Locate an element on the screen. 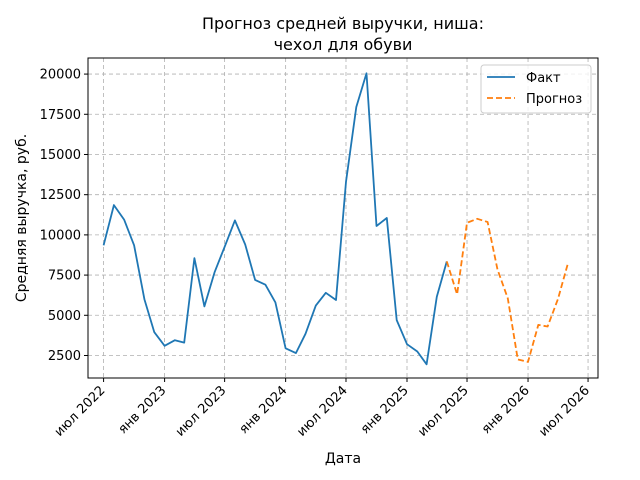 This screenshot has width=640, height=480. y-tick-label: 12500 is located at coordinates (60, 195).